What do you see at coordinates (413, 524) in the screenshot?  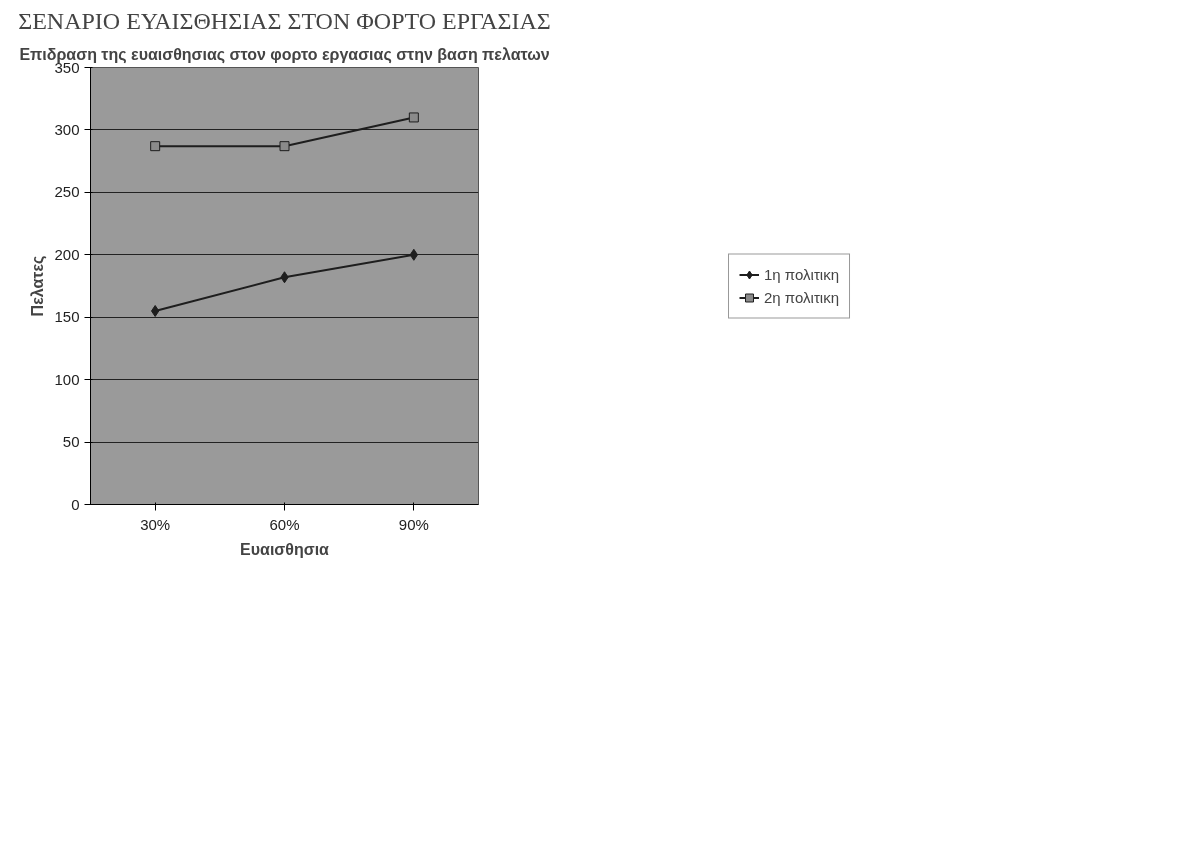 I see `x-tick-label: 90%` at bounding box center [413, 524].